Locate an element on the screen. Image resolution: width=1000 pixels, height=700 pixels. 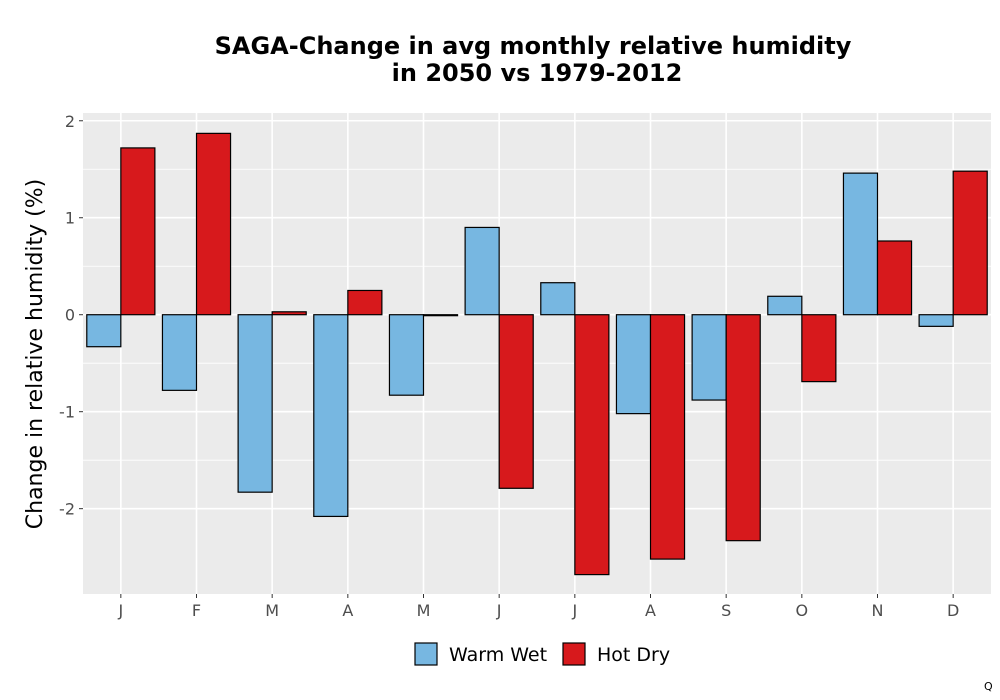
x-tick-label: F is located at coordinates (196, 610).